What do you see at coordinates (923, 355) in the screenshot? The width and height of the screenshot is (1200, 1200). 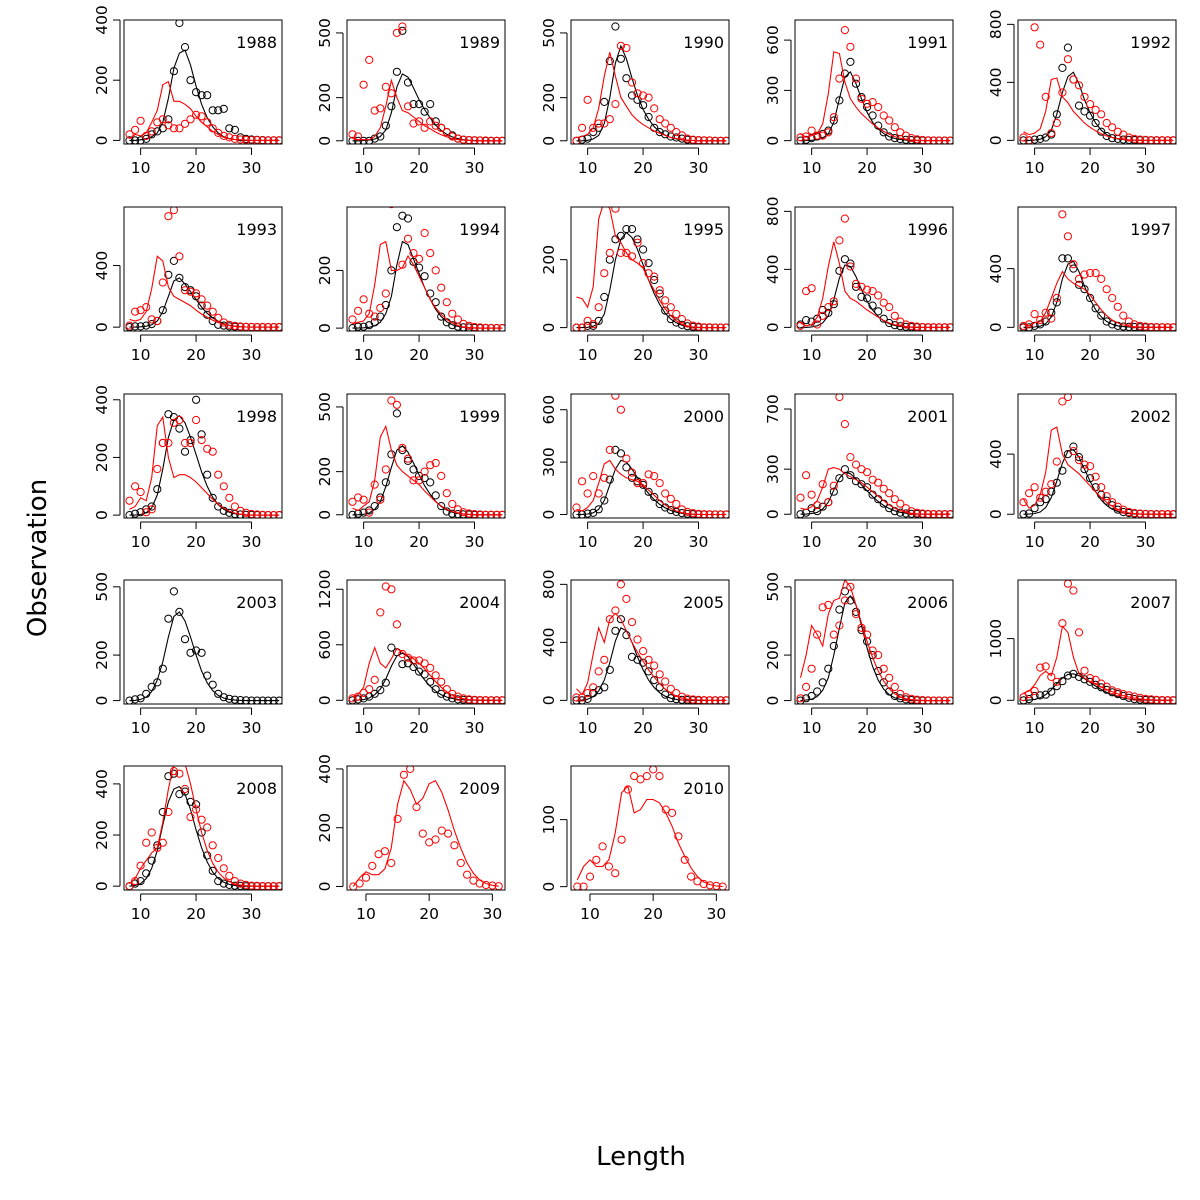 I see `x-tick-label: 30` at bounding box center [923, 355].